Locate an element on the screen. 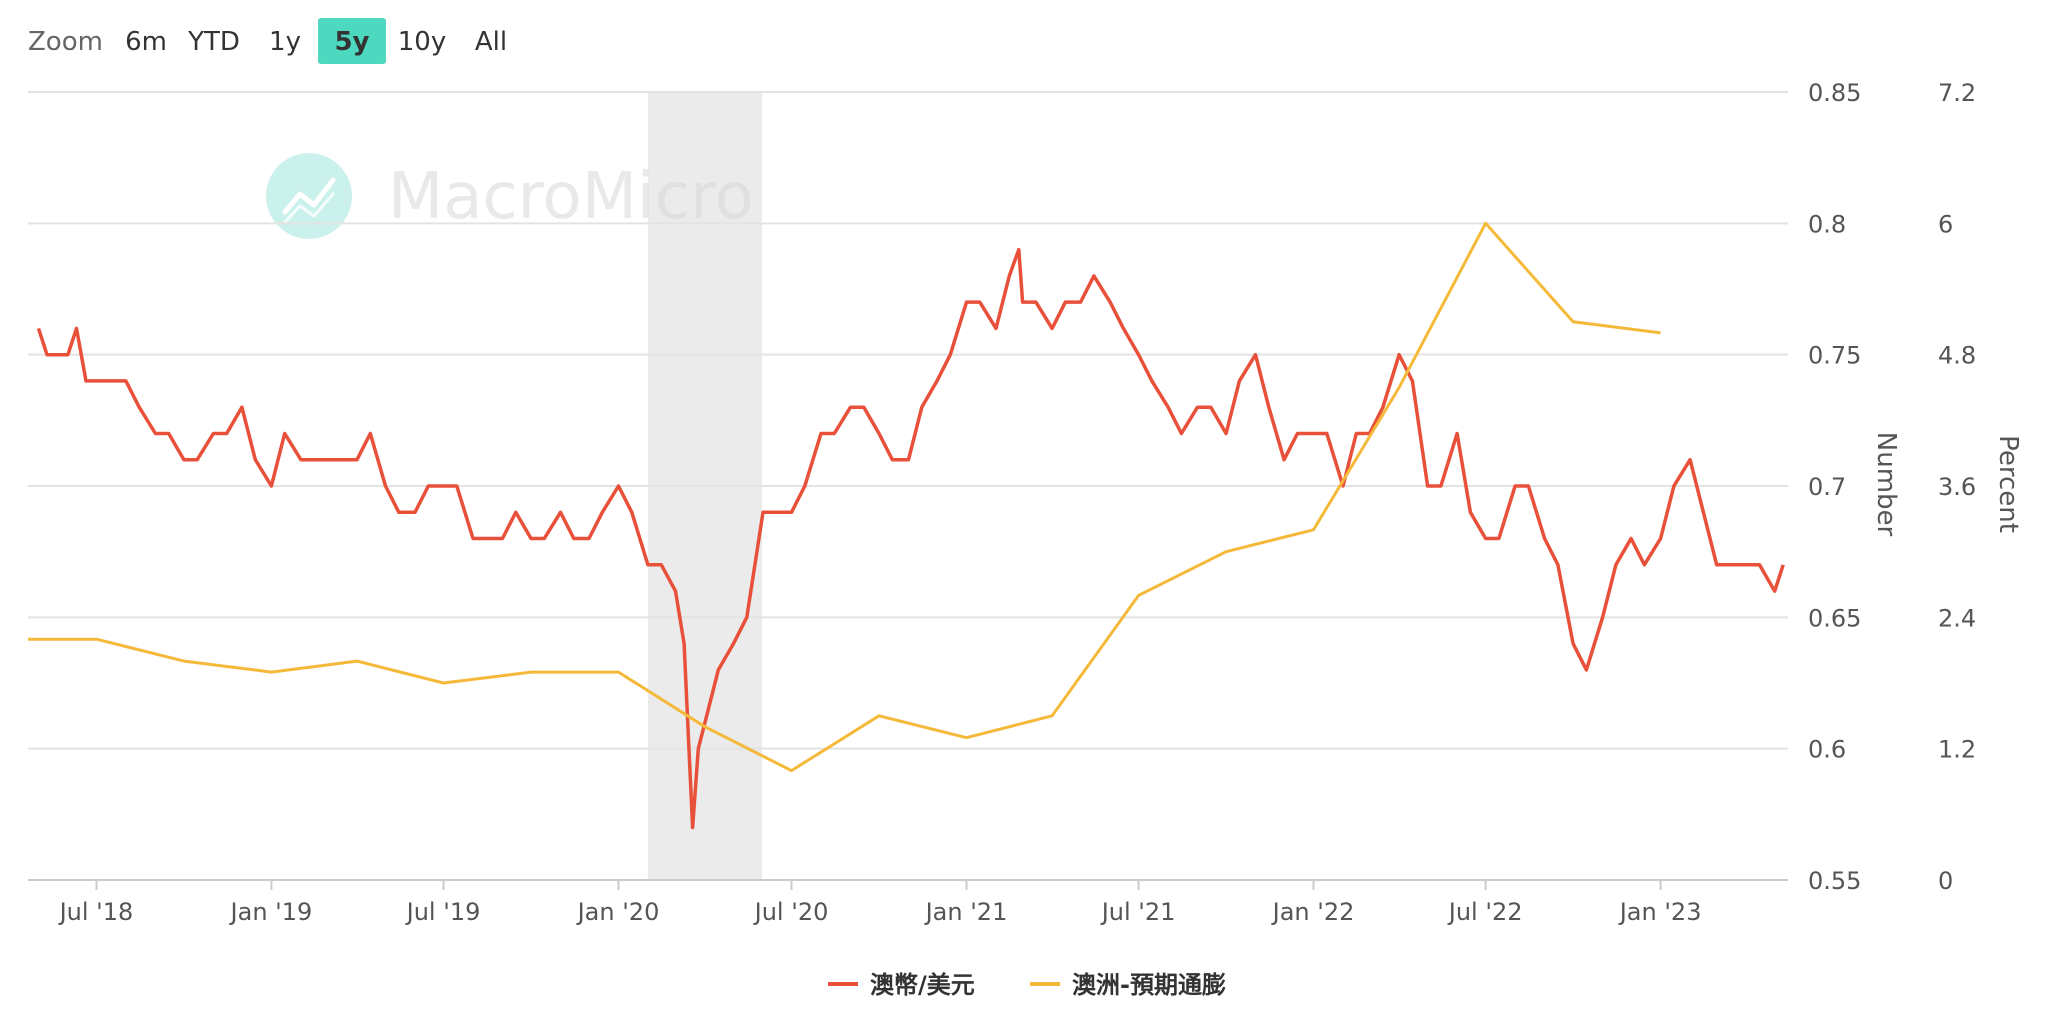 This screenshot has width=2048, height=1027. zoom-button-5y: 5y is located at coordinates (352, 41).